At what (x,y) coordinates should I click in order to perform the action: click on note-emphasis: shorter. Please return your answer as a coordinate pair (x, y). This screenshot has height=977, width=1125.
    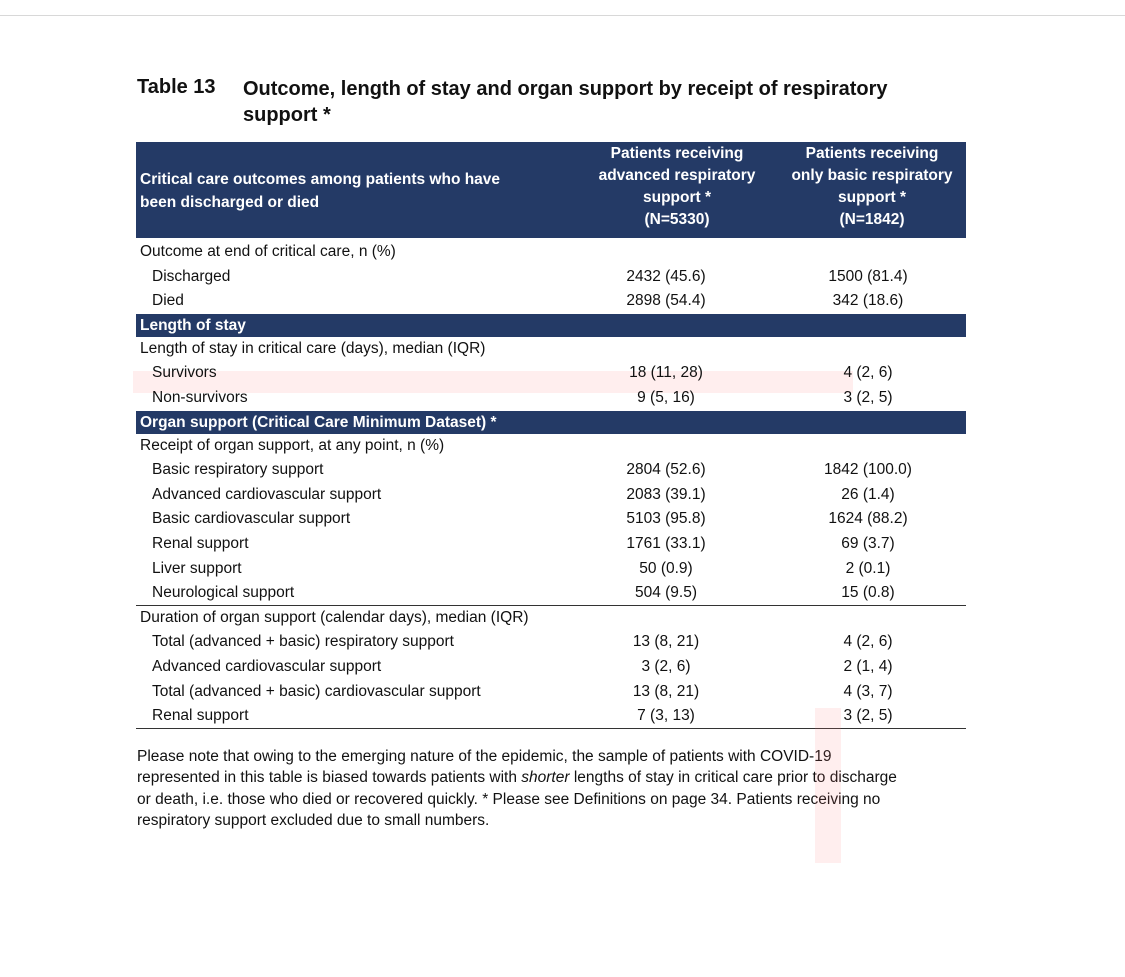
    Looking at the image, I should click on (545, 778).